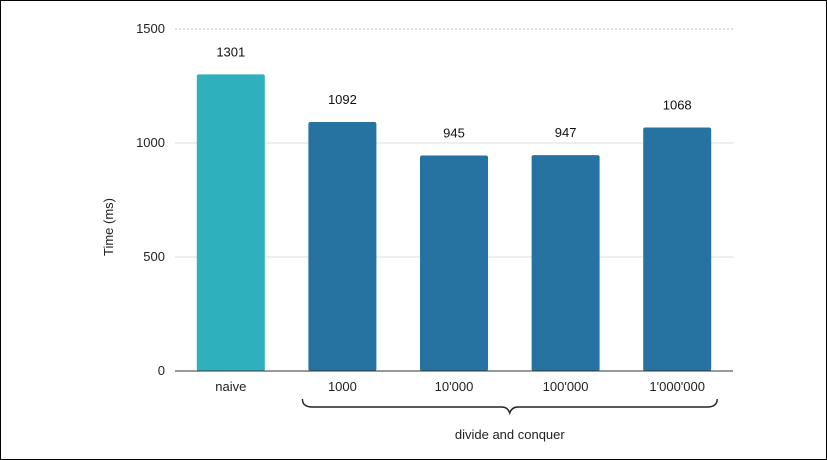 The width and height of the screenshot is (827, 460). What do you see at coordinates (150, 28) in the screenshot?
I see `y-tick-label: 1500` at bounding box center [150, 28].